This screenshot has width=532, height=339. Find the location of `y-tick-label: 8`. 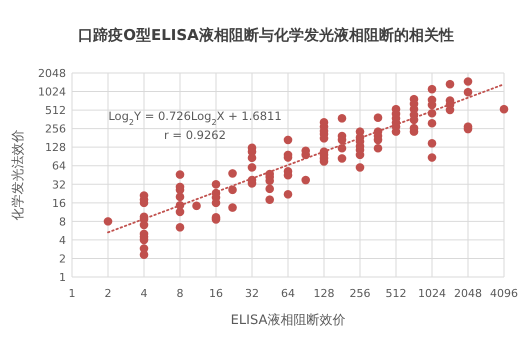

y-tick-label: 8 is located at coordinates (62, 221).